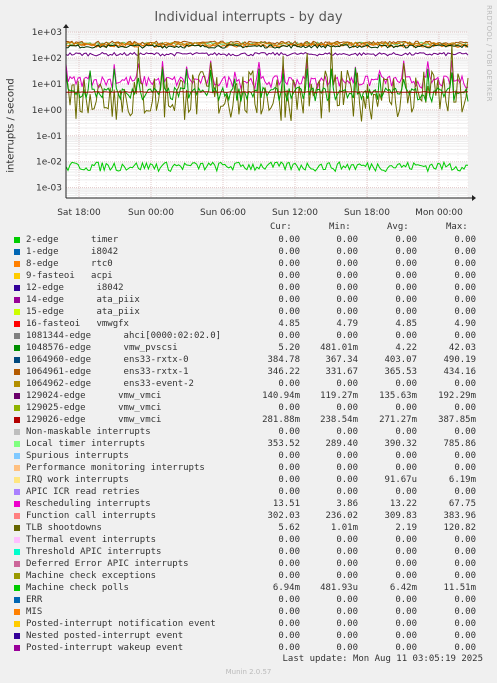 The width and height of the screenshot is (497, 683). What do you see at coordinates (72, 240) in the screenshot?
I see `legend-label: 2-edge timer` at bounding box center [72, 240].